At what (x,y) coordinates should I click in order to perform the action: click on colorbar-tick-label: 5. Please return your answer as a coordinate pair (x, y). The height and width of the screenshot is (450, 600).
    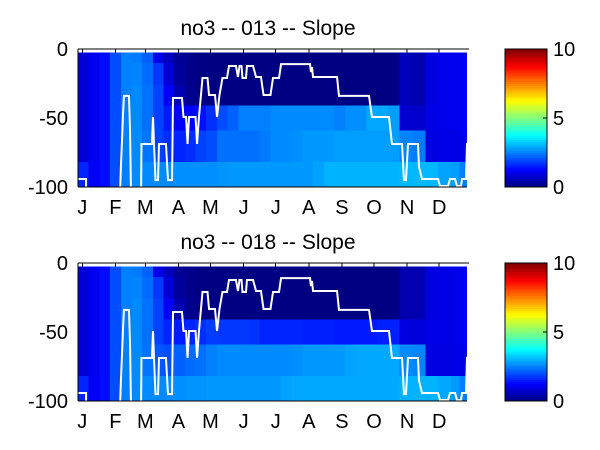
    Looking at the image, I should click on (558, 119).